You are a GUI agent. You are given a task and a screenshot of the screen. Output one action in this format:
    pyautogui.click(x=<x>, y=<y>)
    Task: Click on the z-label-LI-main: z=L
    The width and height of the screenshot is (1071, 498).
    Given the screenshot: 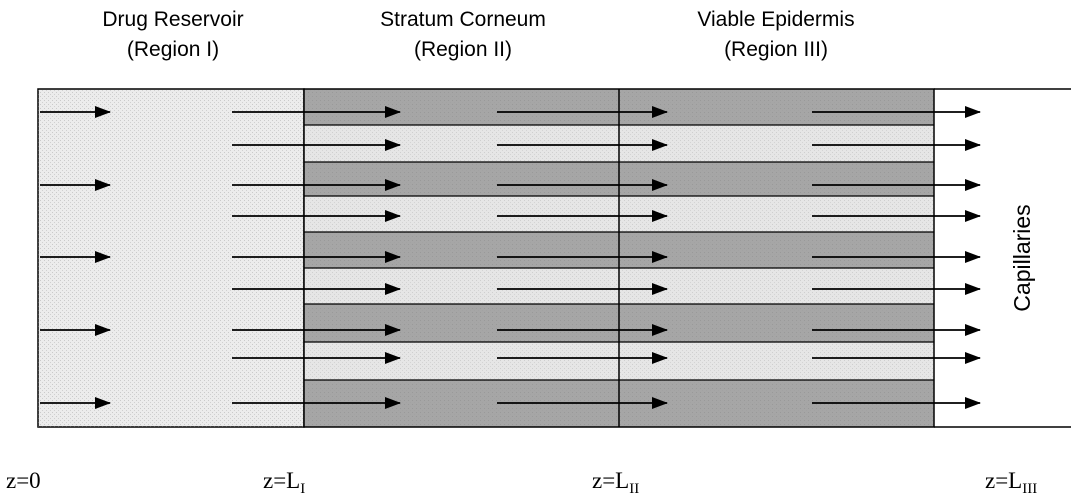 What is the action you would take?
    pyautogui.click(x=281, y=480)
    